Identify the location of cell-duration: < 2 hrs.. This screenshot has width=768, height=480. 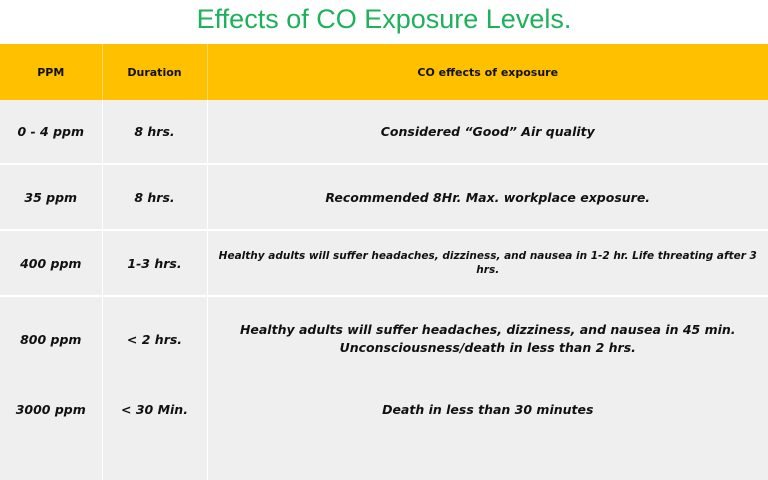
(155, 338).